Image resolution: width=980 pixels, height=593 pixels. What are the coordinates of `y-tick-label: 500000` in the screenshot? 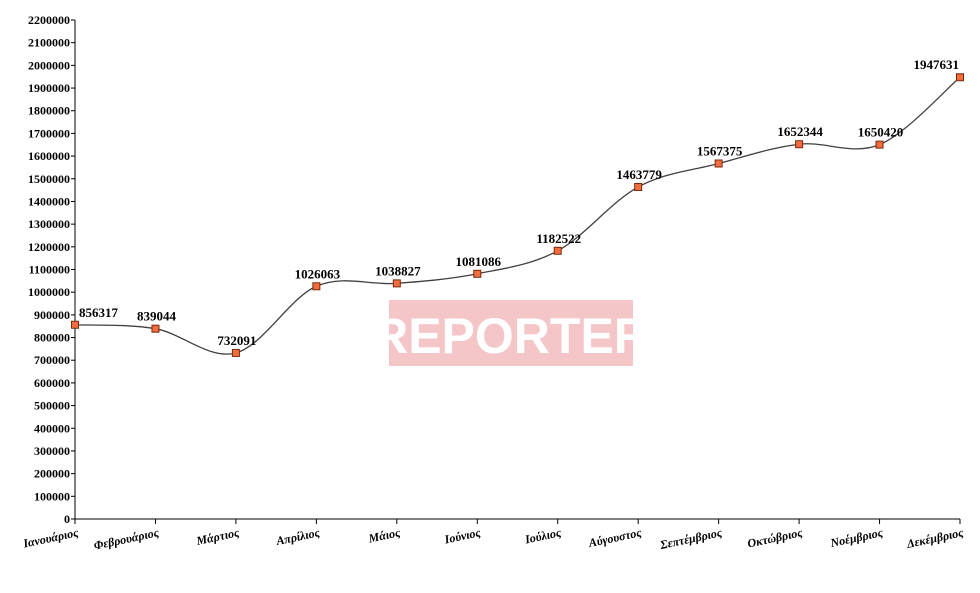 It's located at (52, 406).